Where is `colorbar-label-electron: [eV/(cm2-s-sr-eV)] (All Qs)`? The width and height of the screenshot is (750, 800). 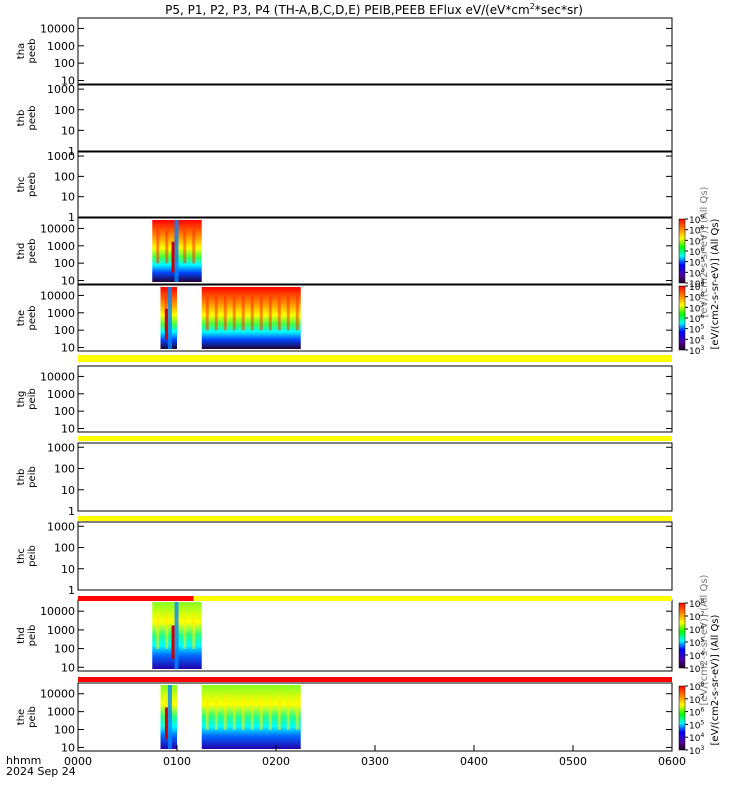 colorbar-label-electron: [eV/(cm2-s-sr-eV)] (All Qs) is located at coordinates (715, 283).